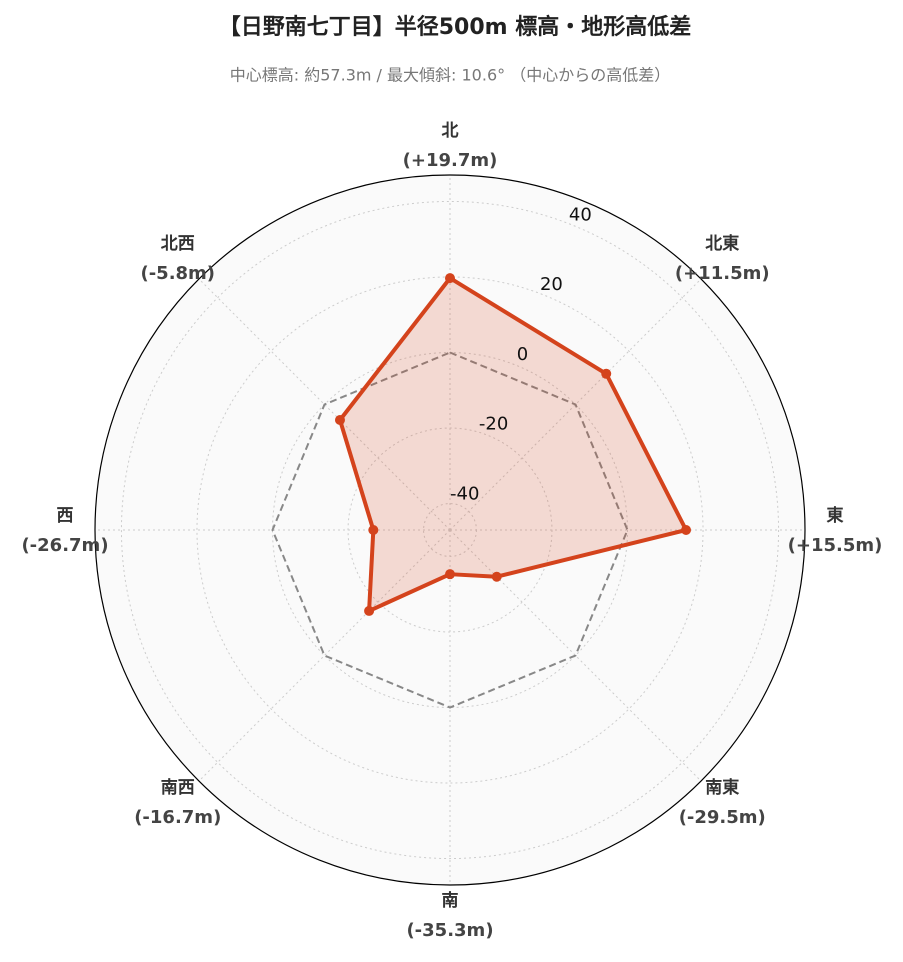 This screenshot has height=962, width=903. Describe the element at coordinates (493, 424) in the screenshot. I see `r-tick-label: -20` at that location.